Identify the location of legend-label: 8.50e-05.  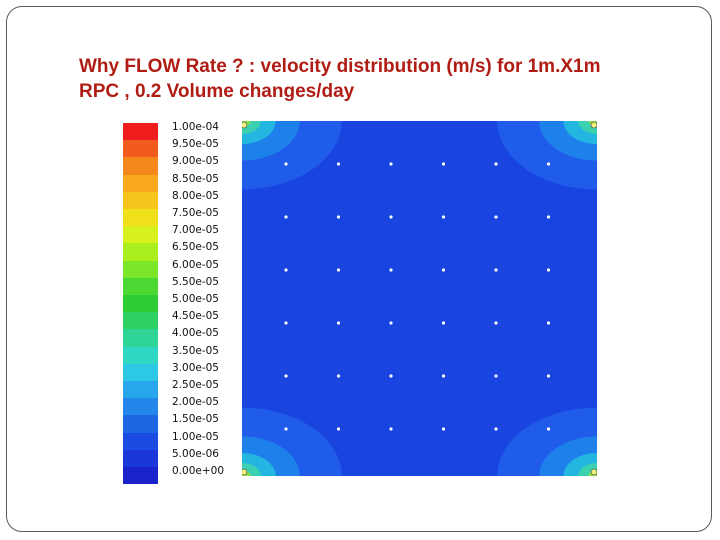
(195, 178).